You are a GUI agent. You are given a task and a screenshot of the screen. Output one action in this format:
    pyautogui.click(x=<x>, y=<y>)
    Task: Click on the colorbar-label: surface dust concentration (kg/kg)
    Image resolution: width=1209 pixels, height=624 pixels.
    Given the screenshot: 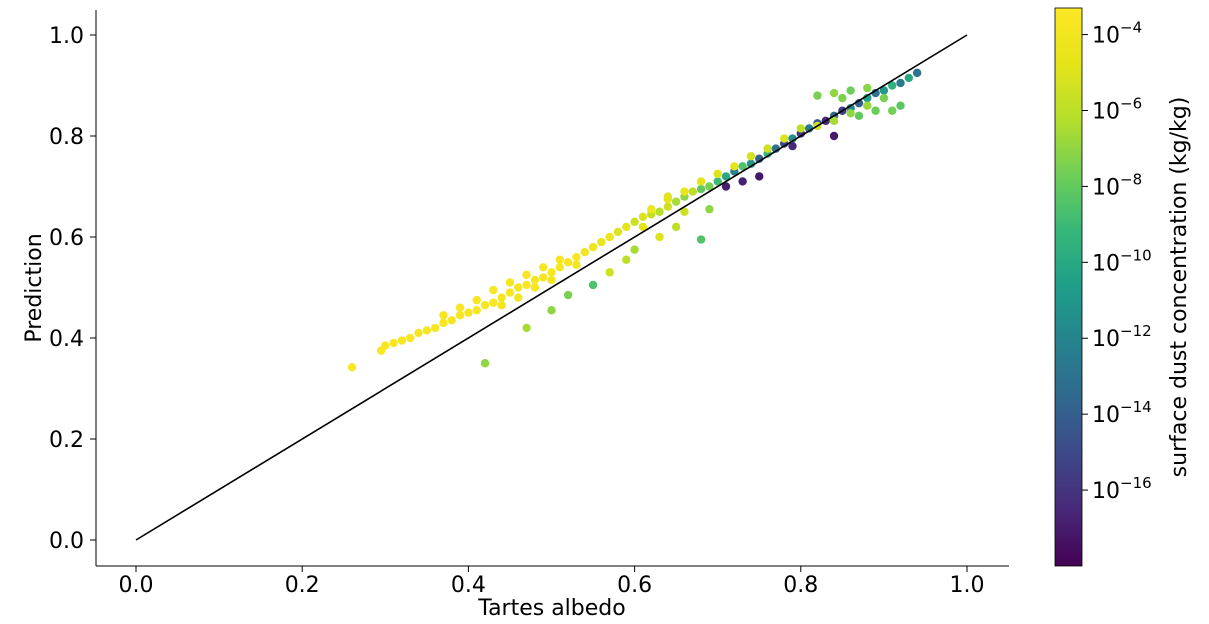 What is the action you would take?
    pyautogui.click(x=1179, y=287)
    